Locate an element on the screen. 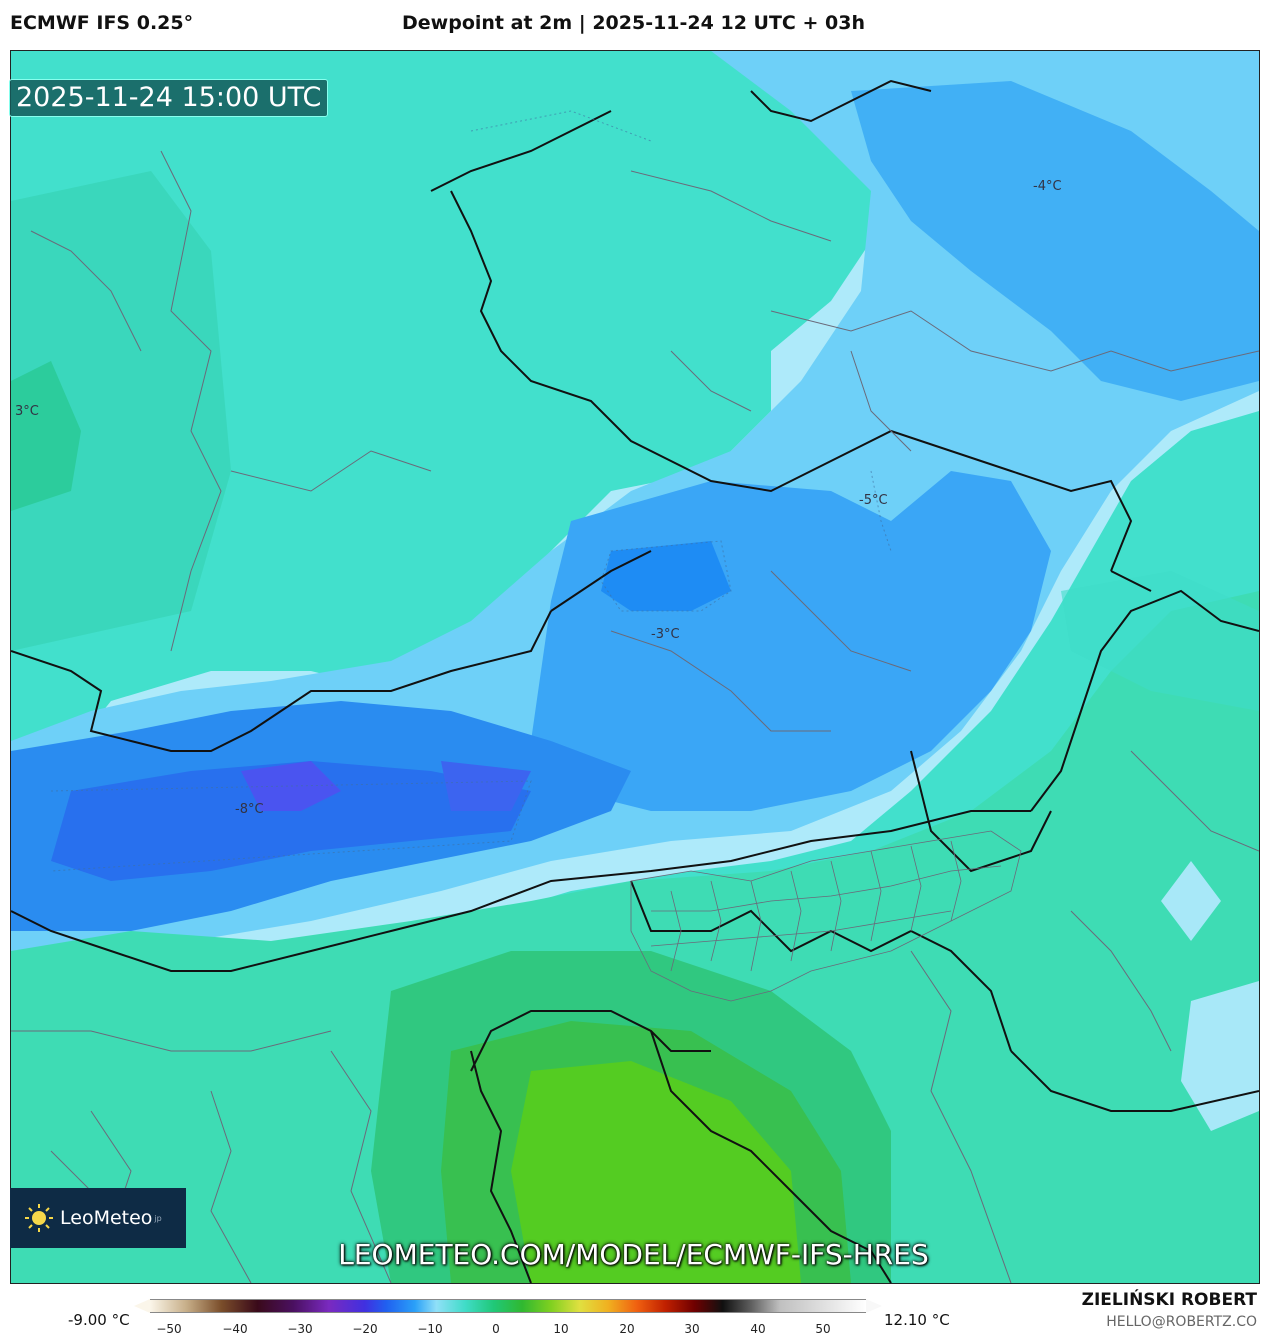  sun-icon is located at coordinates (39, 1218).